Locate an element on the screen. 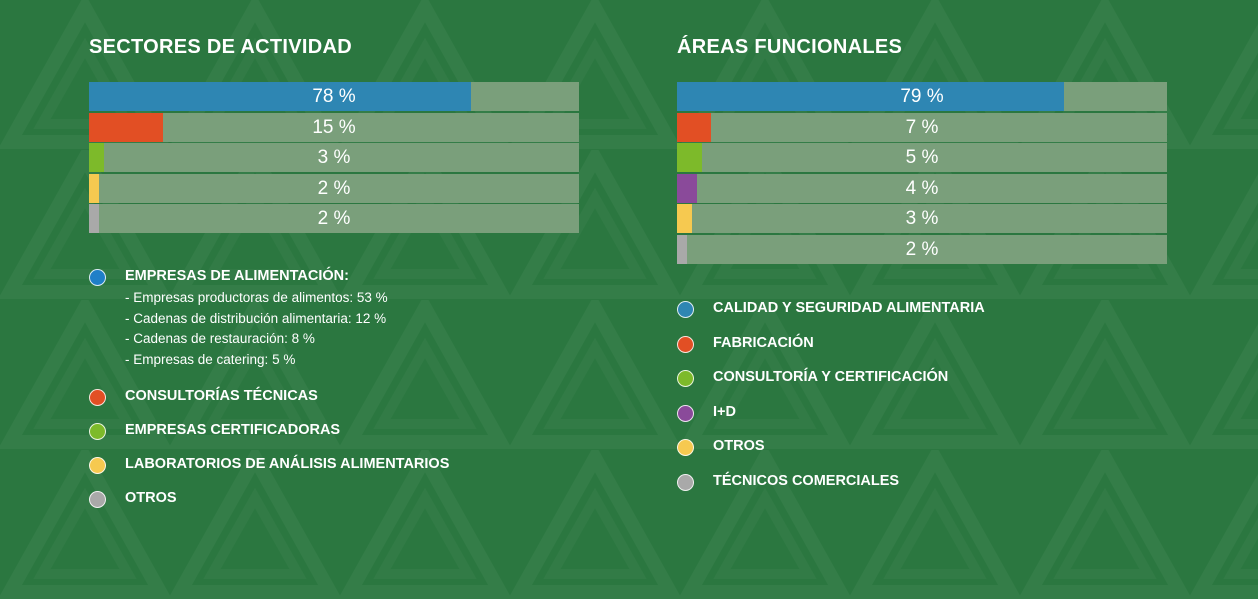 The width and height of the screenshot is (1258, 599). legend-item: LABORATORIOS DE ANÁLISIS ALIMENTARIOS is located at coordinates (349, 465).